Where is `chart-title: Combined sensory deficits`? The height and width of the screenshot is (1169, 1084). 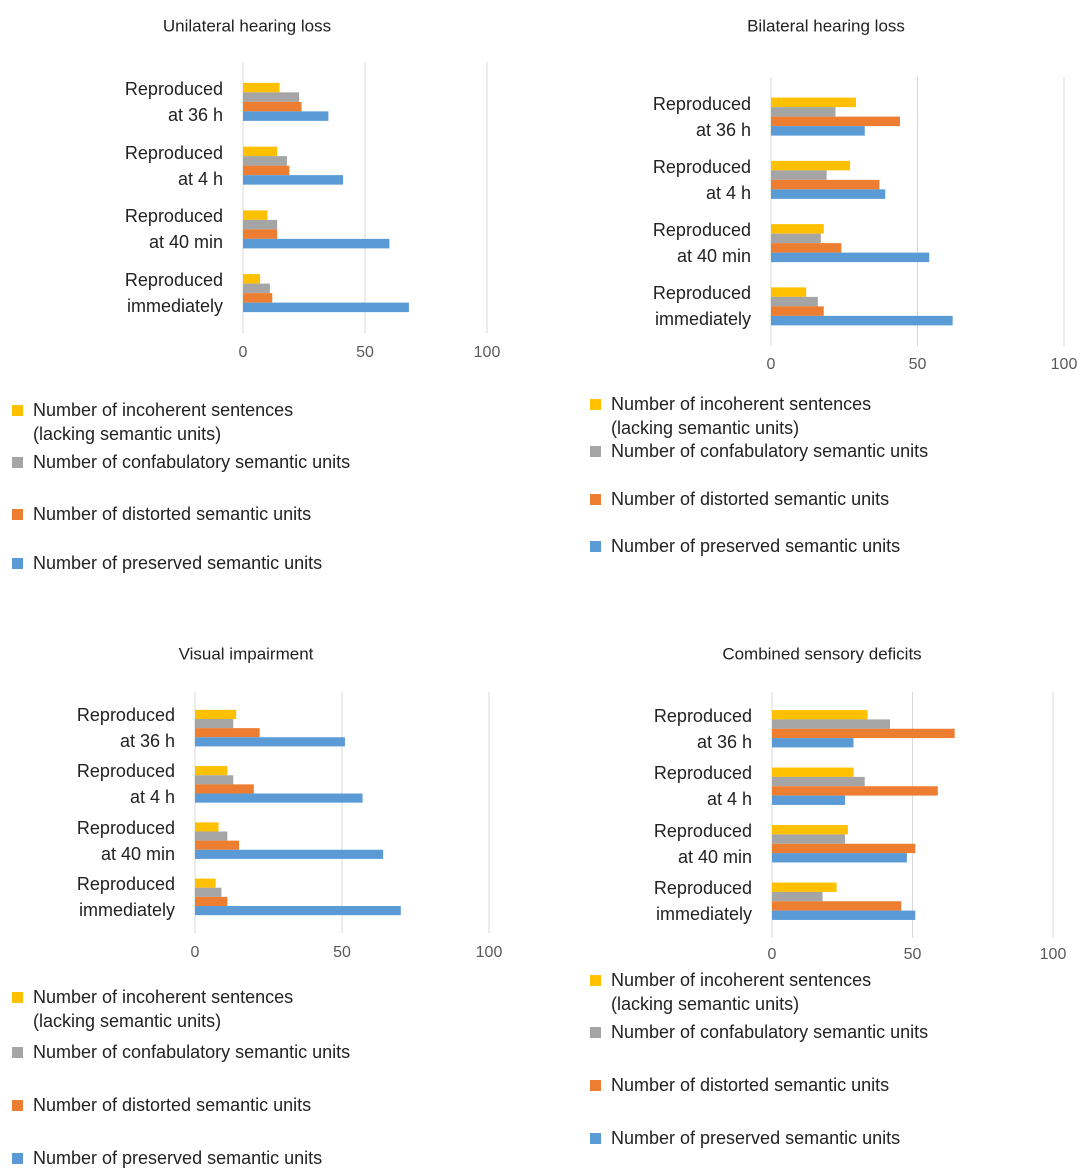 chart-title: Combined sensory deficits is located at coordinates (821, 653).